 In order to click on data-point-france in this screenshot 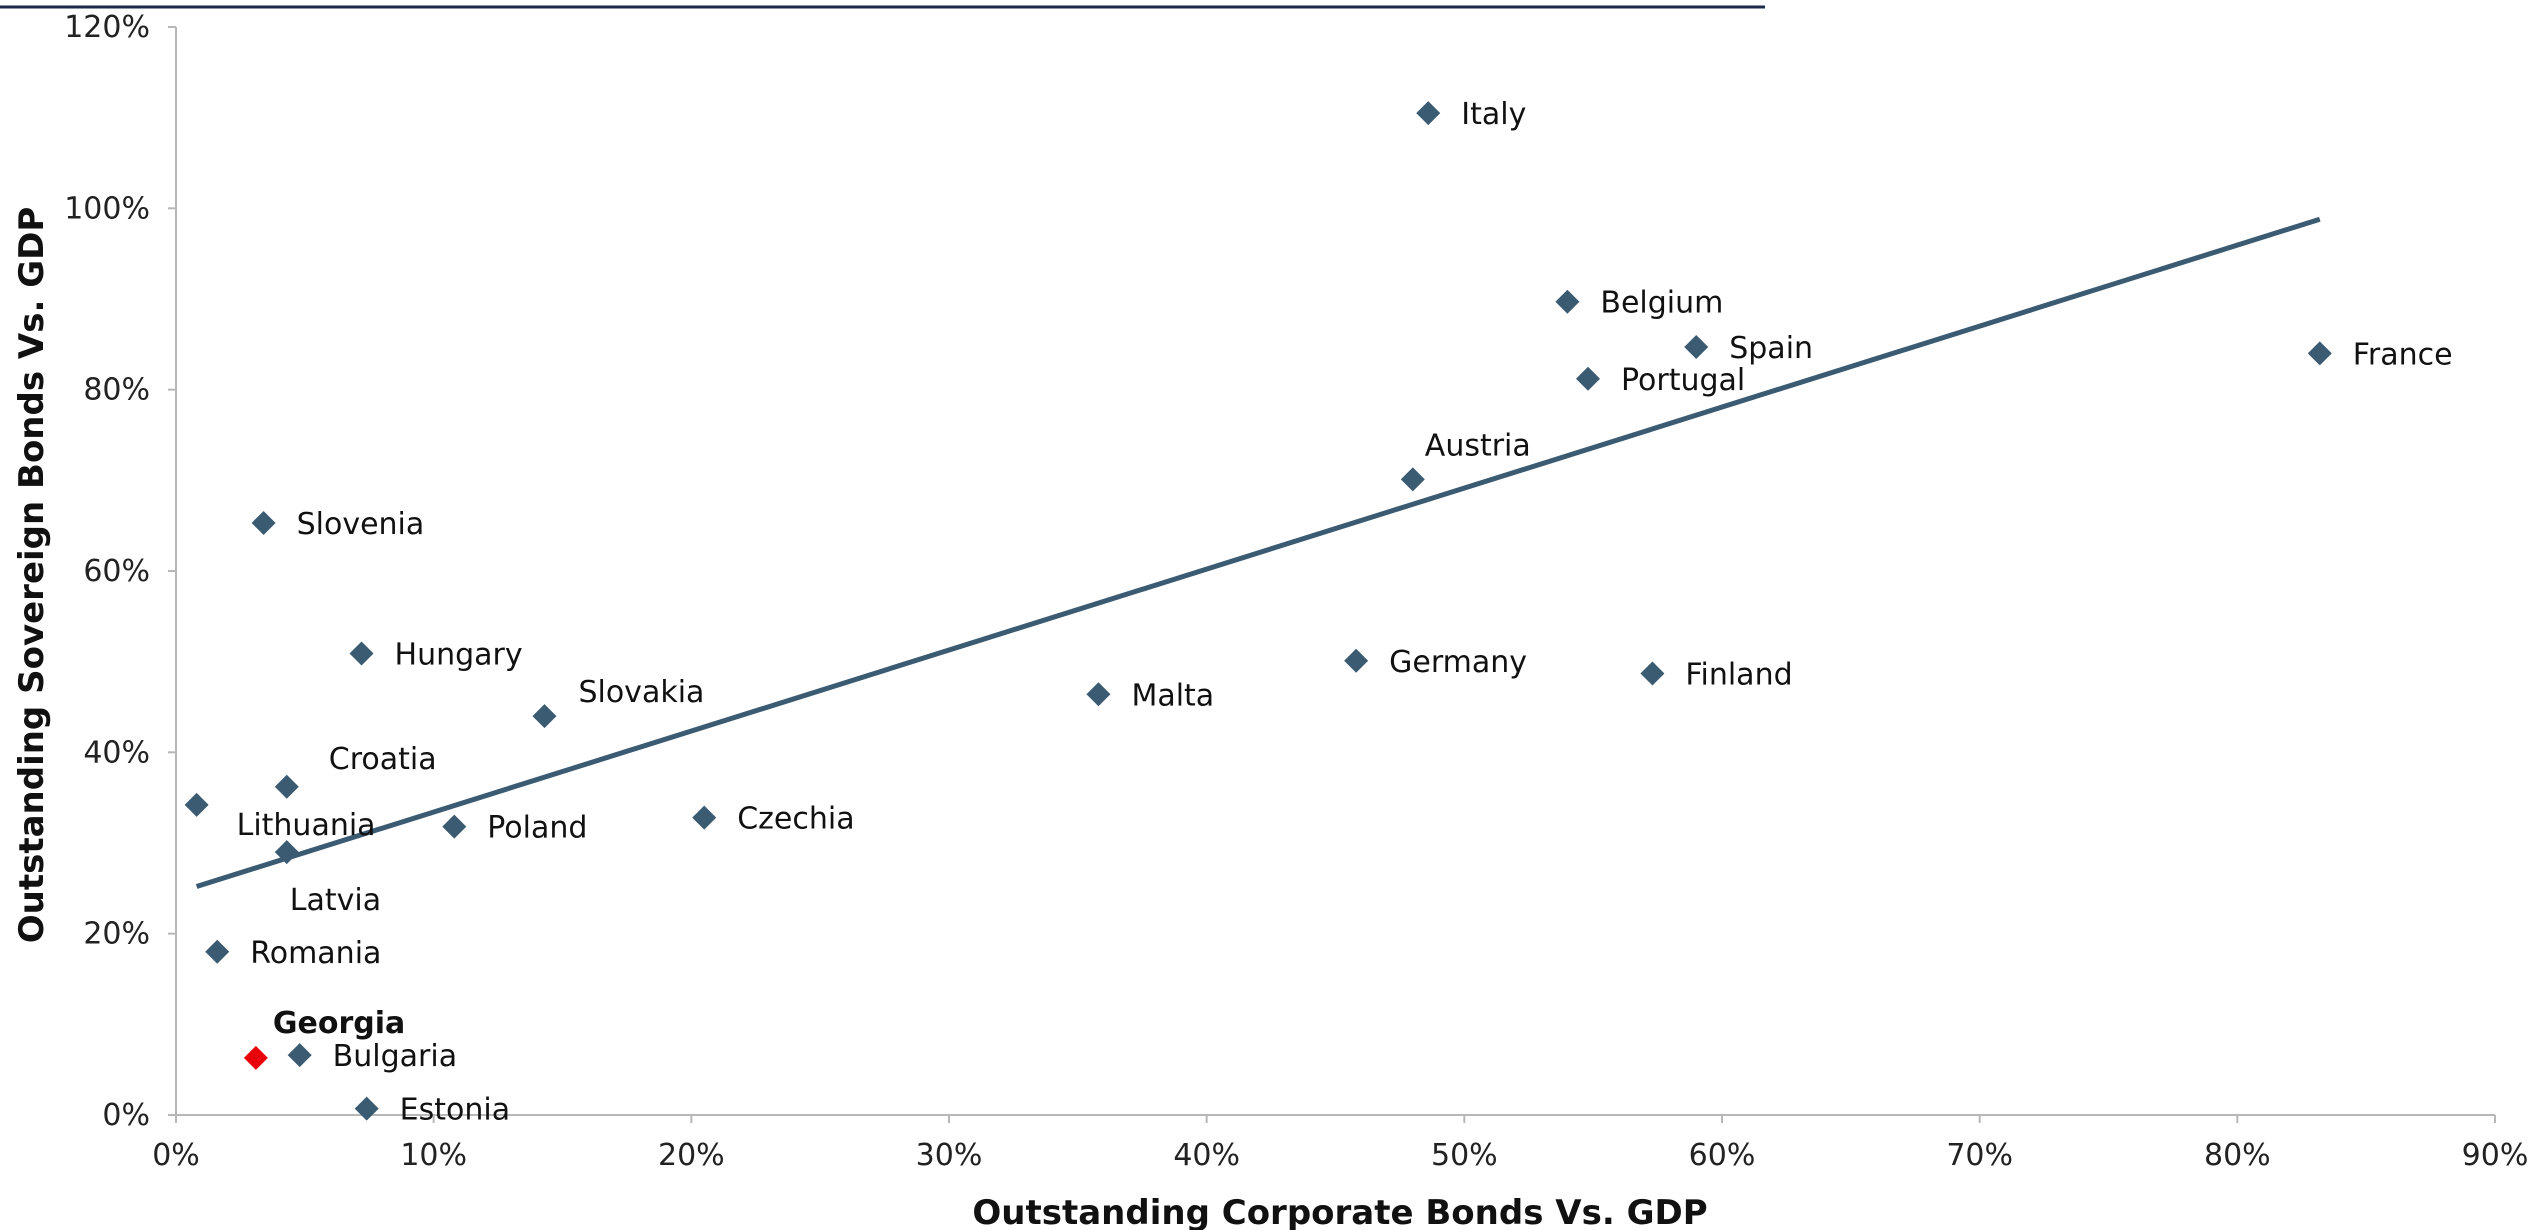, I will do `click(2319, 353)`.